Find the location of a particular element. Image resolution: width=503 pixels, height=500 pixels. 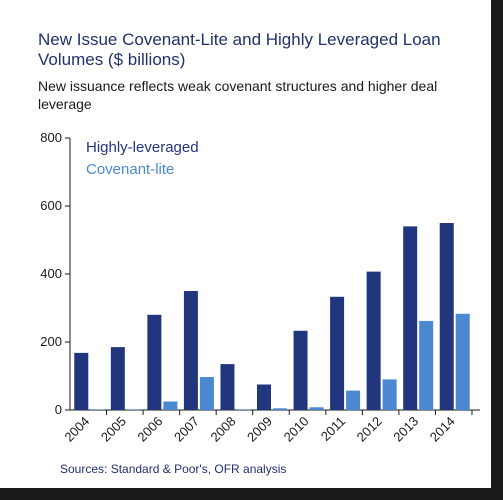

x-tick-label: 2005 is located at coordinates (113, 429).